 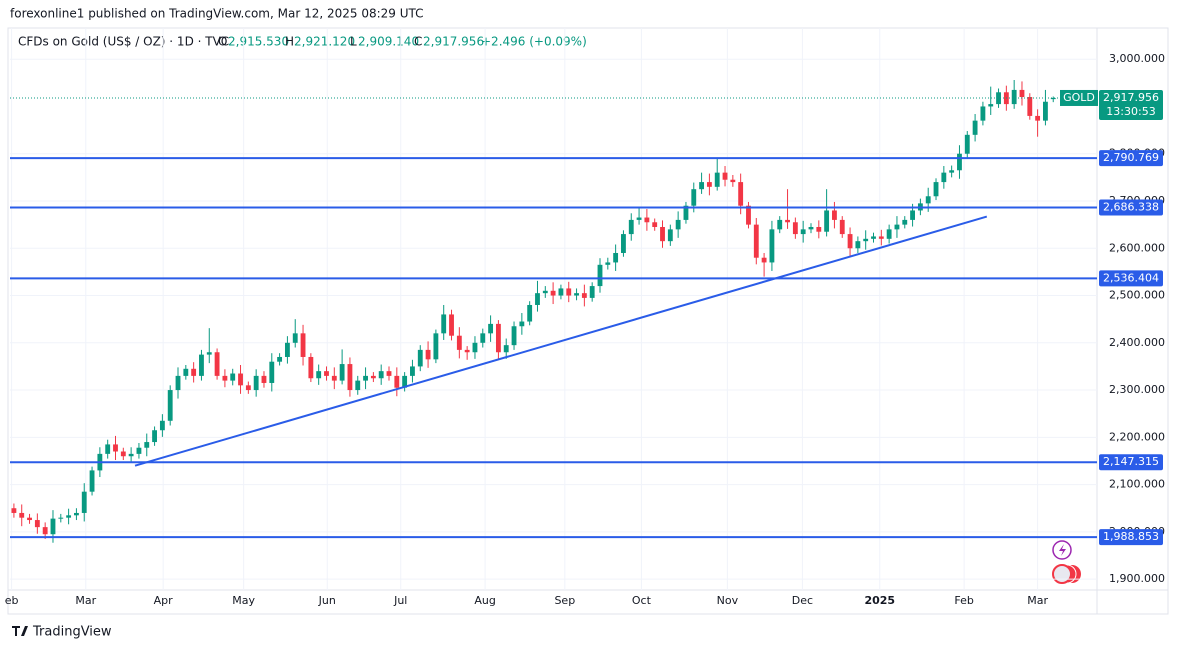 I want to click on x-tick-label: Mar, so click(x=1037, y=600).